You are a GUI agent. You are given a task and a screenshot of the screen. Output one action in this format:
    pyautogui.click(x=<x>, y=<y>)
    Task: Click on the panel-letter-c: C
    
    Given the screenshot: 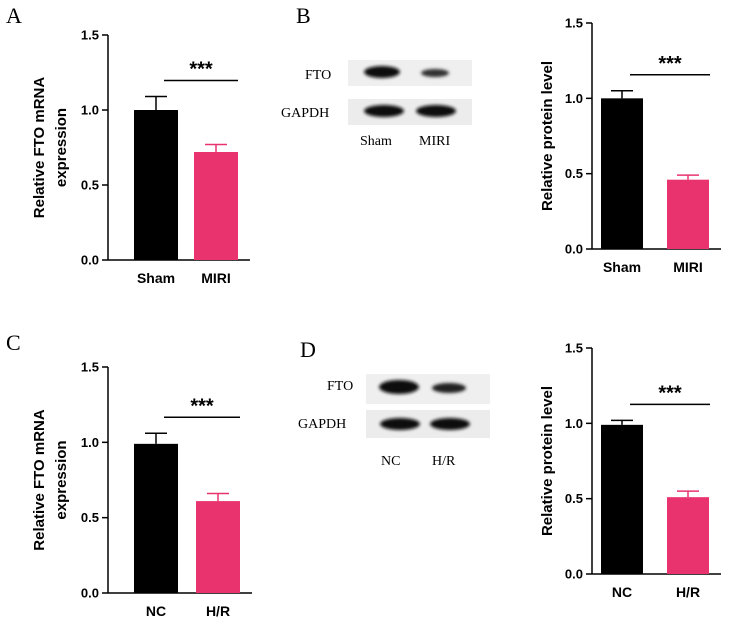 What is the action you would take?
    pyautogui.click(x=13, y=342)
    